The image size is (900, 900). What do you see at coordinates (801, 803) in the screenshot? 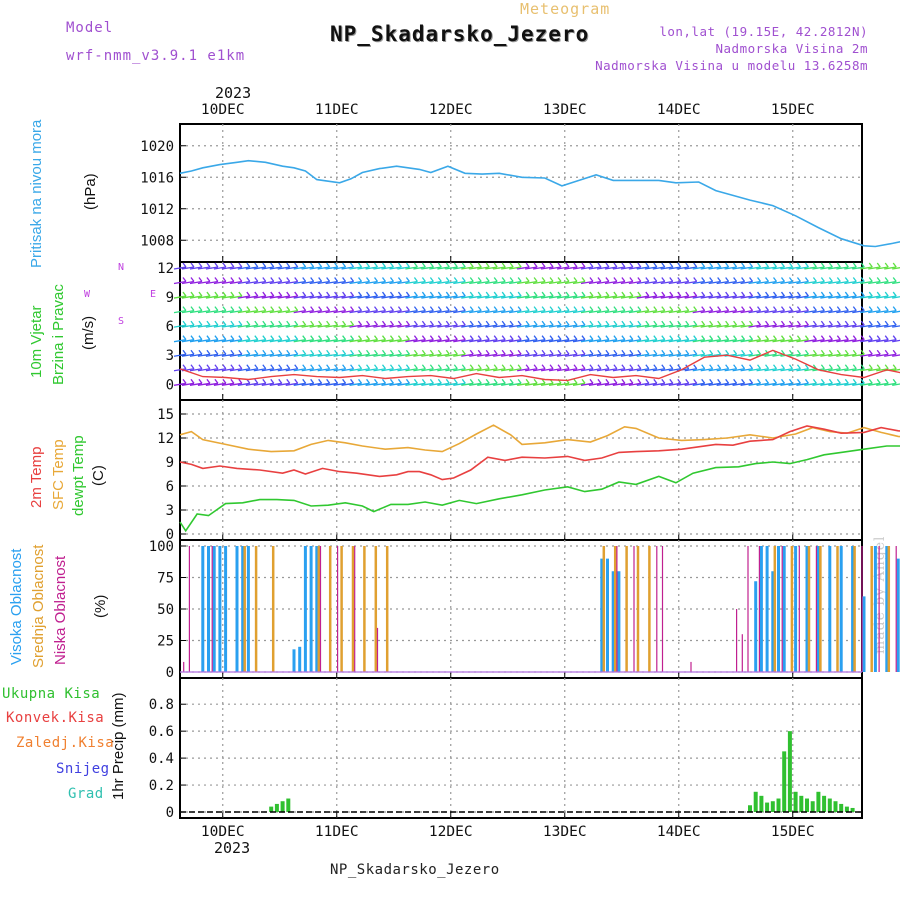
I see `precip-total-bar` at bounding box center [801, 803].